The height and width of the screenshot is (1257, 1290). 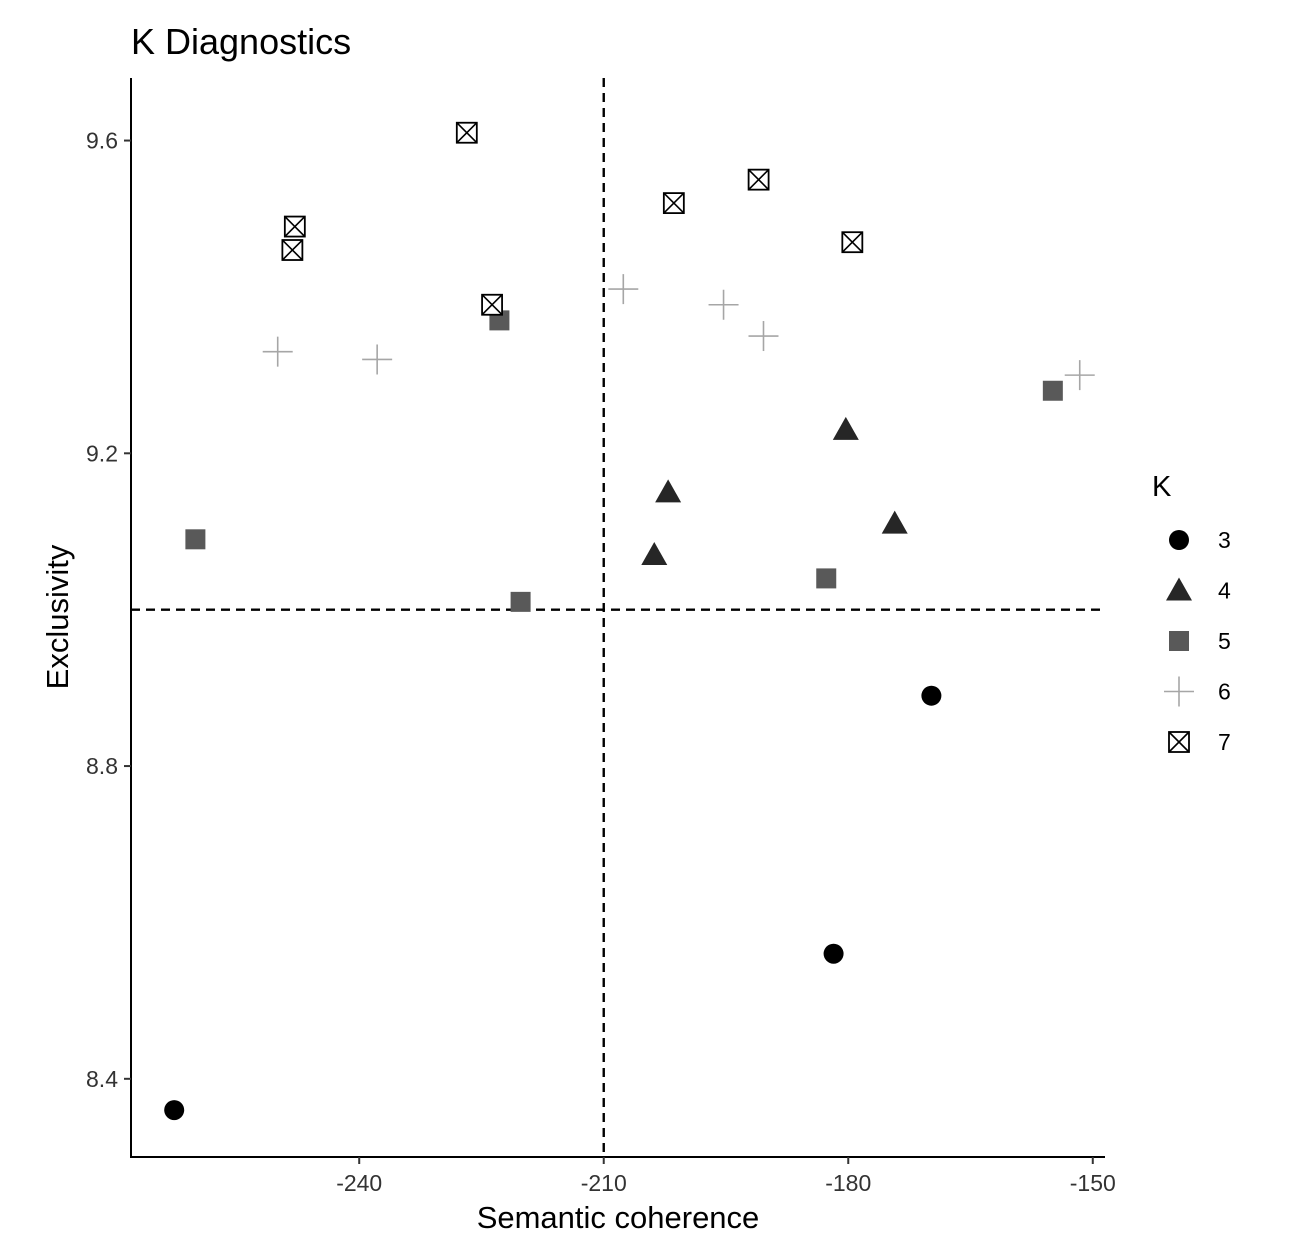 I want to click on legend-key-k5, so click(x=1179, y=641).